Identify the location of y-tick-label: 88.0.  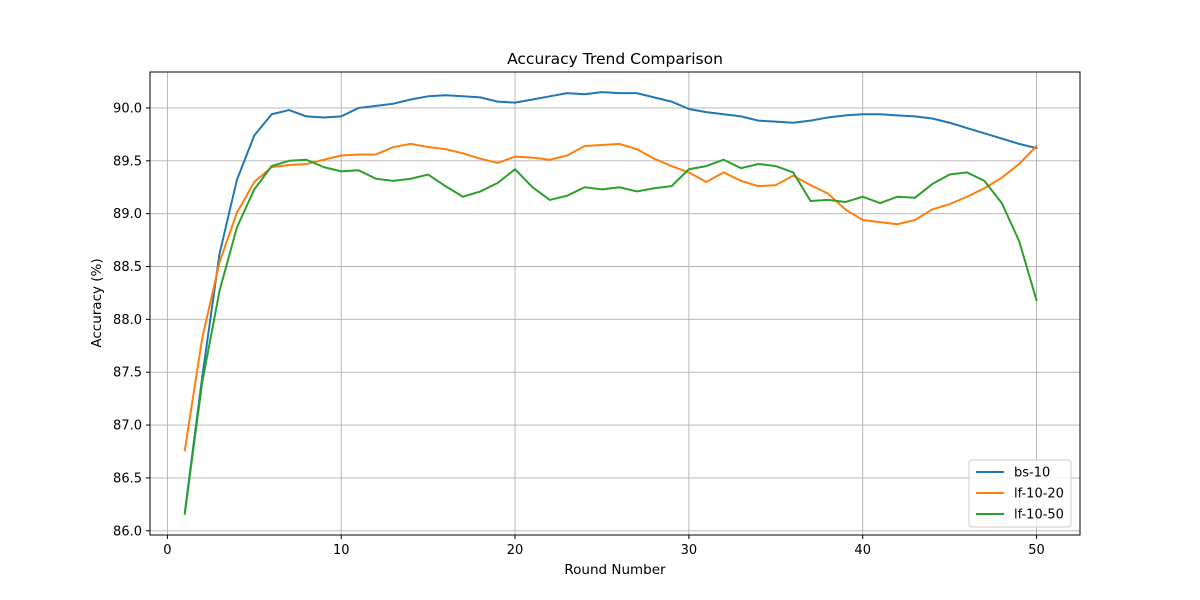
(127, 320).